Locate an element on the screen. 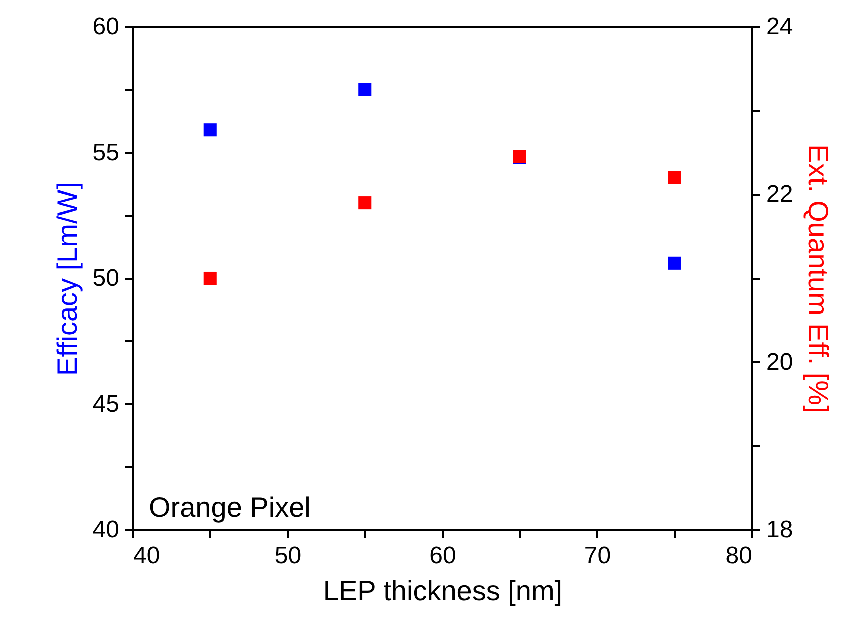  y2-axis-title: Ext. Quantum Eff. [%] is located at coordinates (818, 279).